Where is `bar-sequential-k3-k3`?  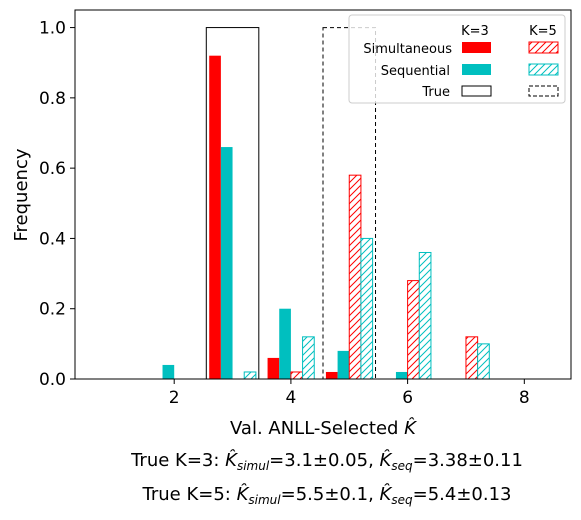 bar-sequential-k3-k3 is located at coordinates (226, 263).